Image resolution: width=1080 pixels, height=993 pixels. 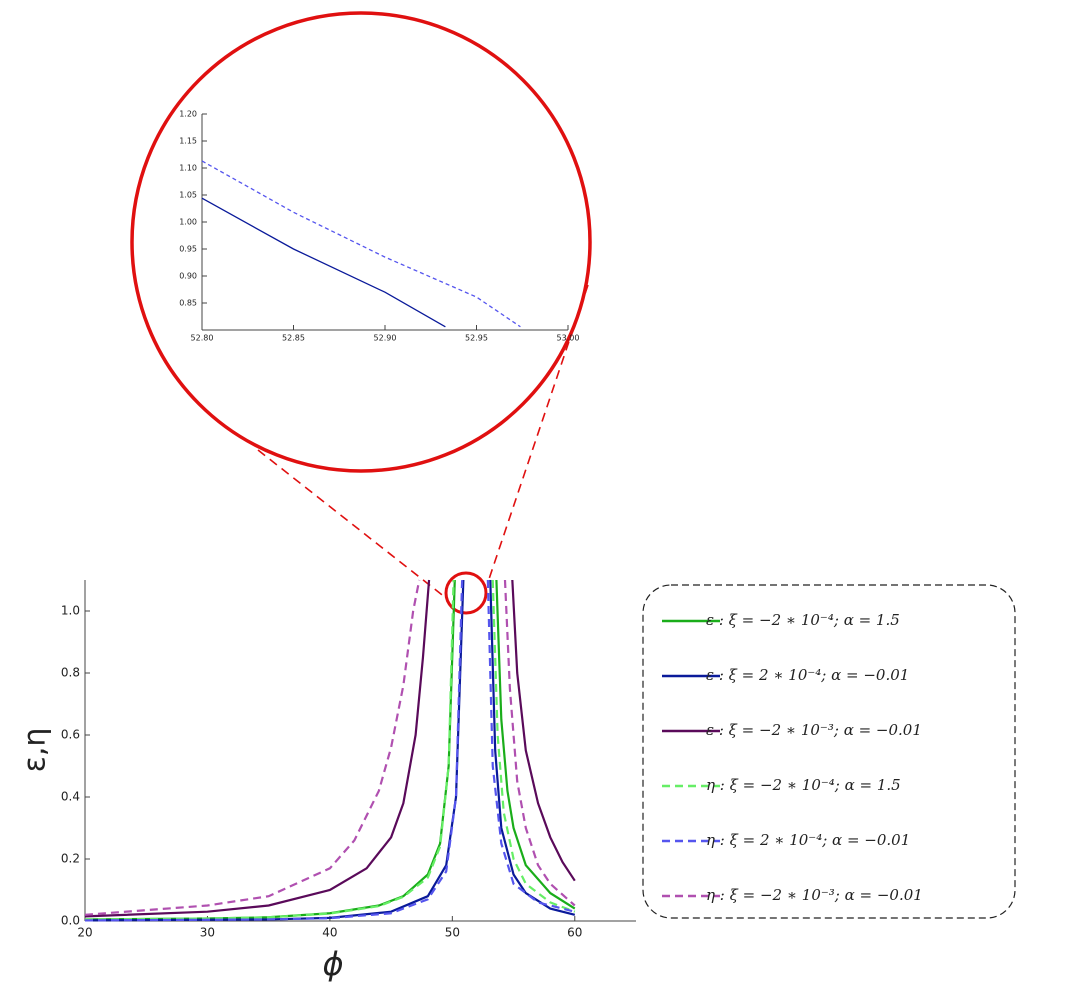 What do you see at coordinates (70, 859) in the screenshot?
I see `y-tick-label: 0.2` at bounding box center [70, 859].